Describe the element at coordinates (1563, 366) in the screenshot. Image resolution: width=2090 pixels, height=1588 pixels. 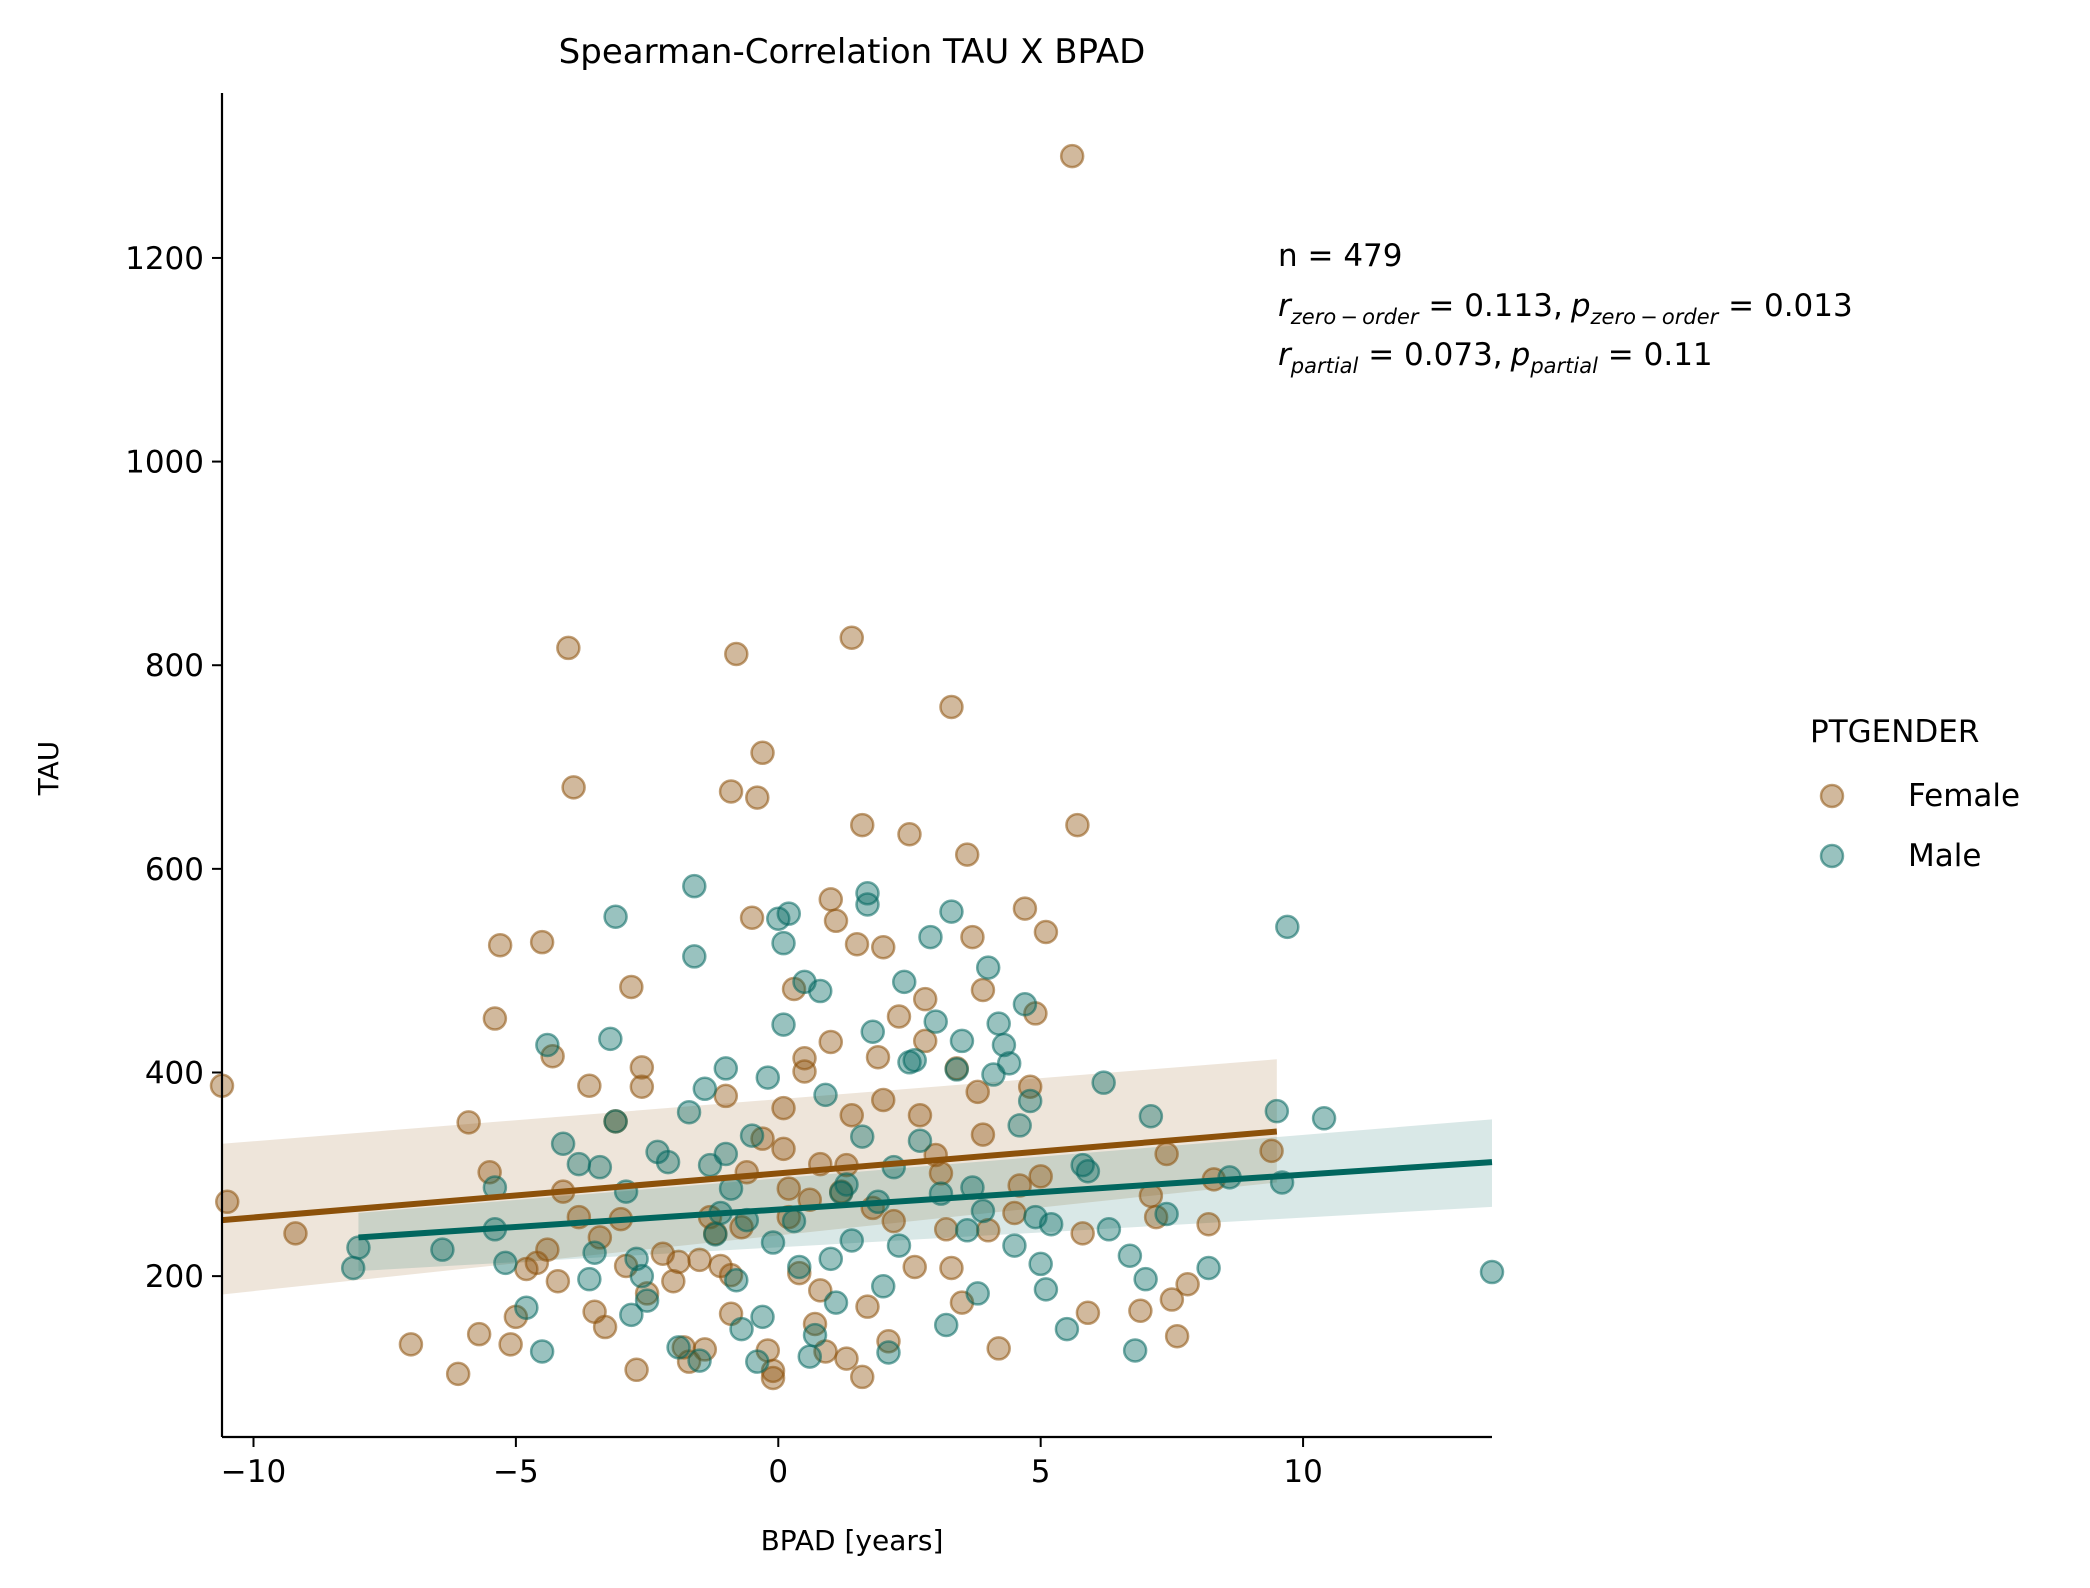
I see `p-partial-subscript: partial` at that location.